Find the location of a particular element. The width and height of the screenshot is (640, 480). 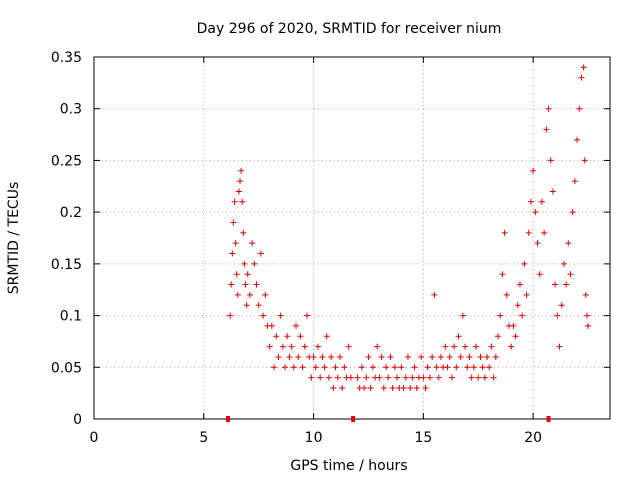

x-tick-label: 10 is located at coordinates (314, 438).